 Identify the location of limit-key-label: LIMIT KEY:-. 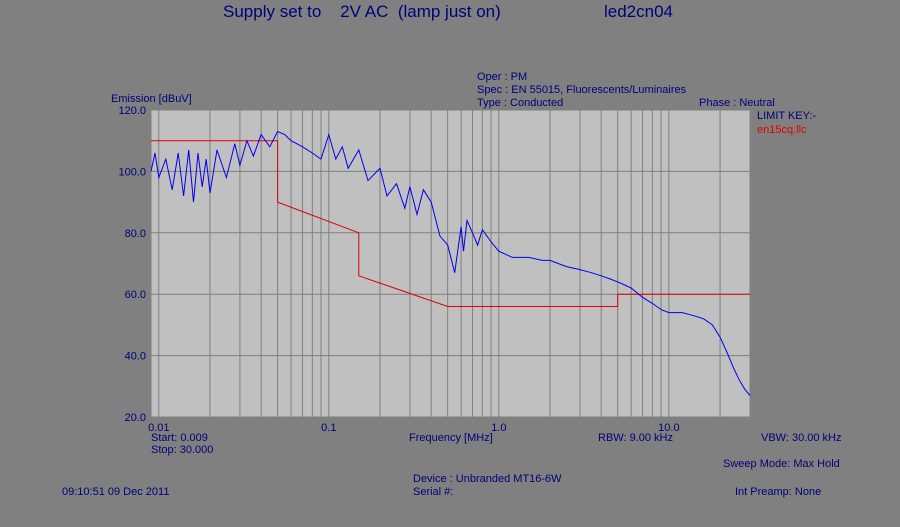
(787, 116).